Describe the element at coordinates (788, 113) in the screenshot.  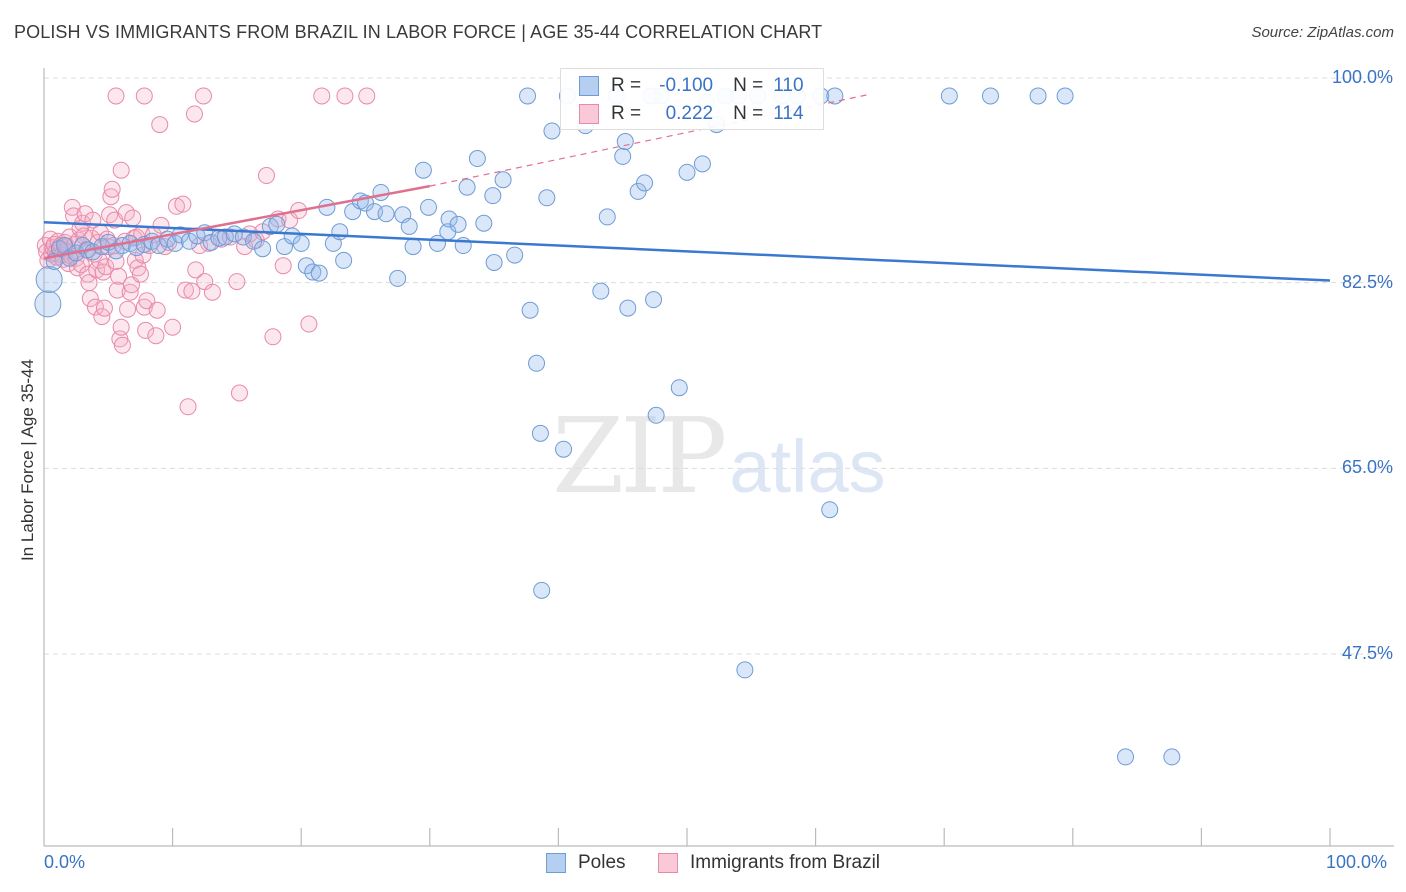
I see `brazil-n-value: 114` at that location.